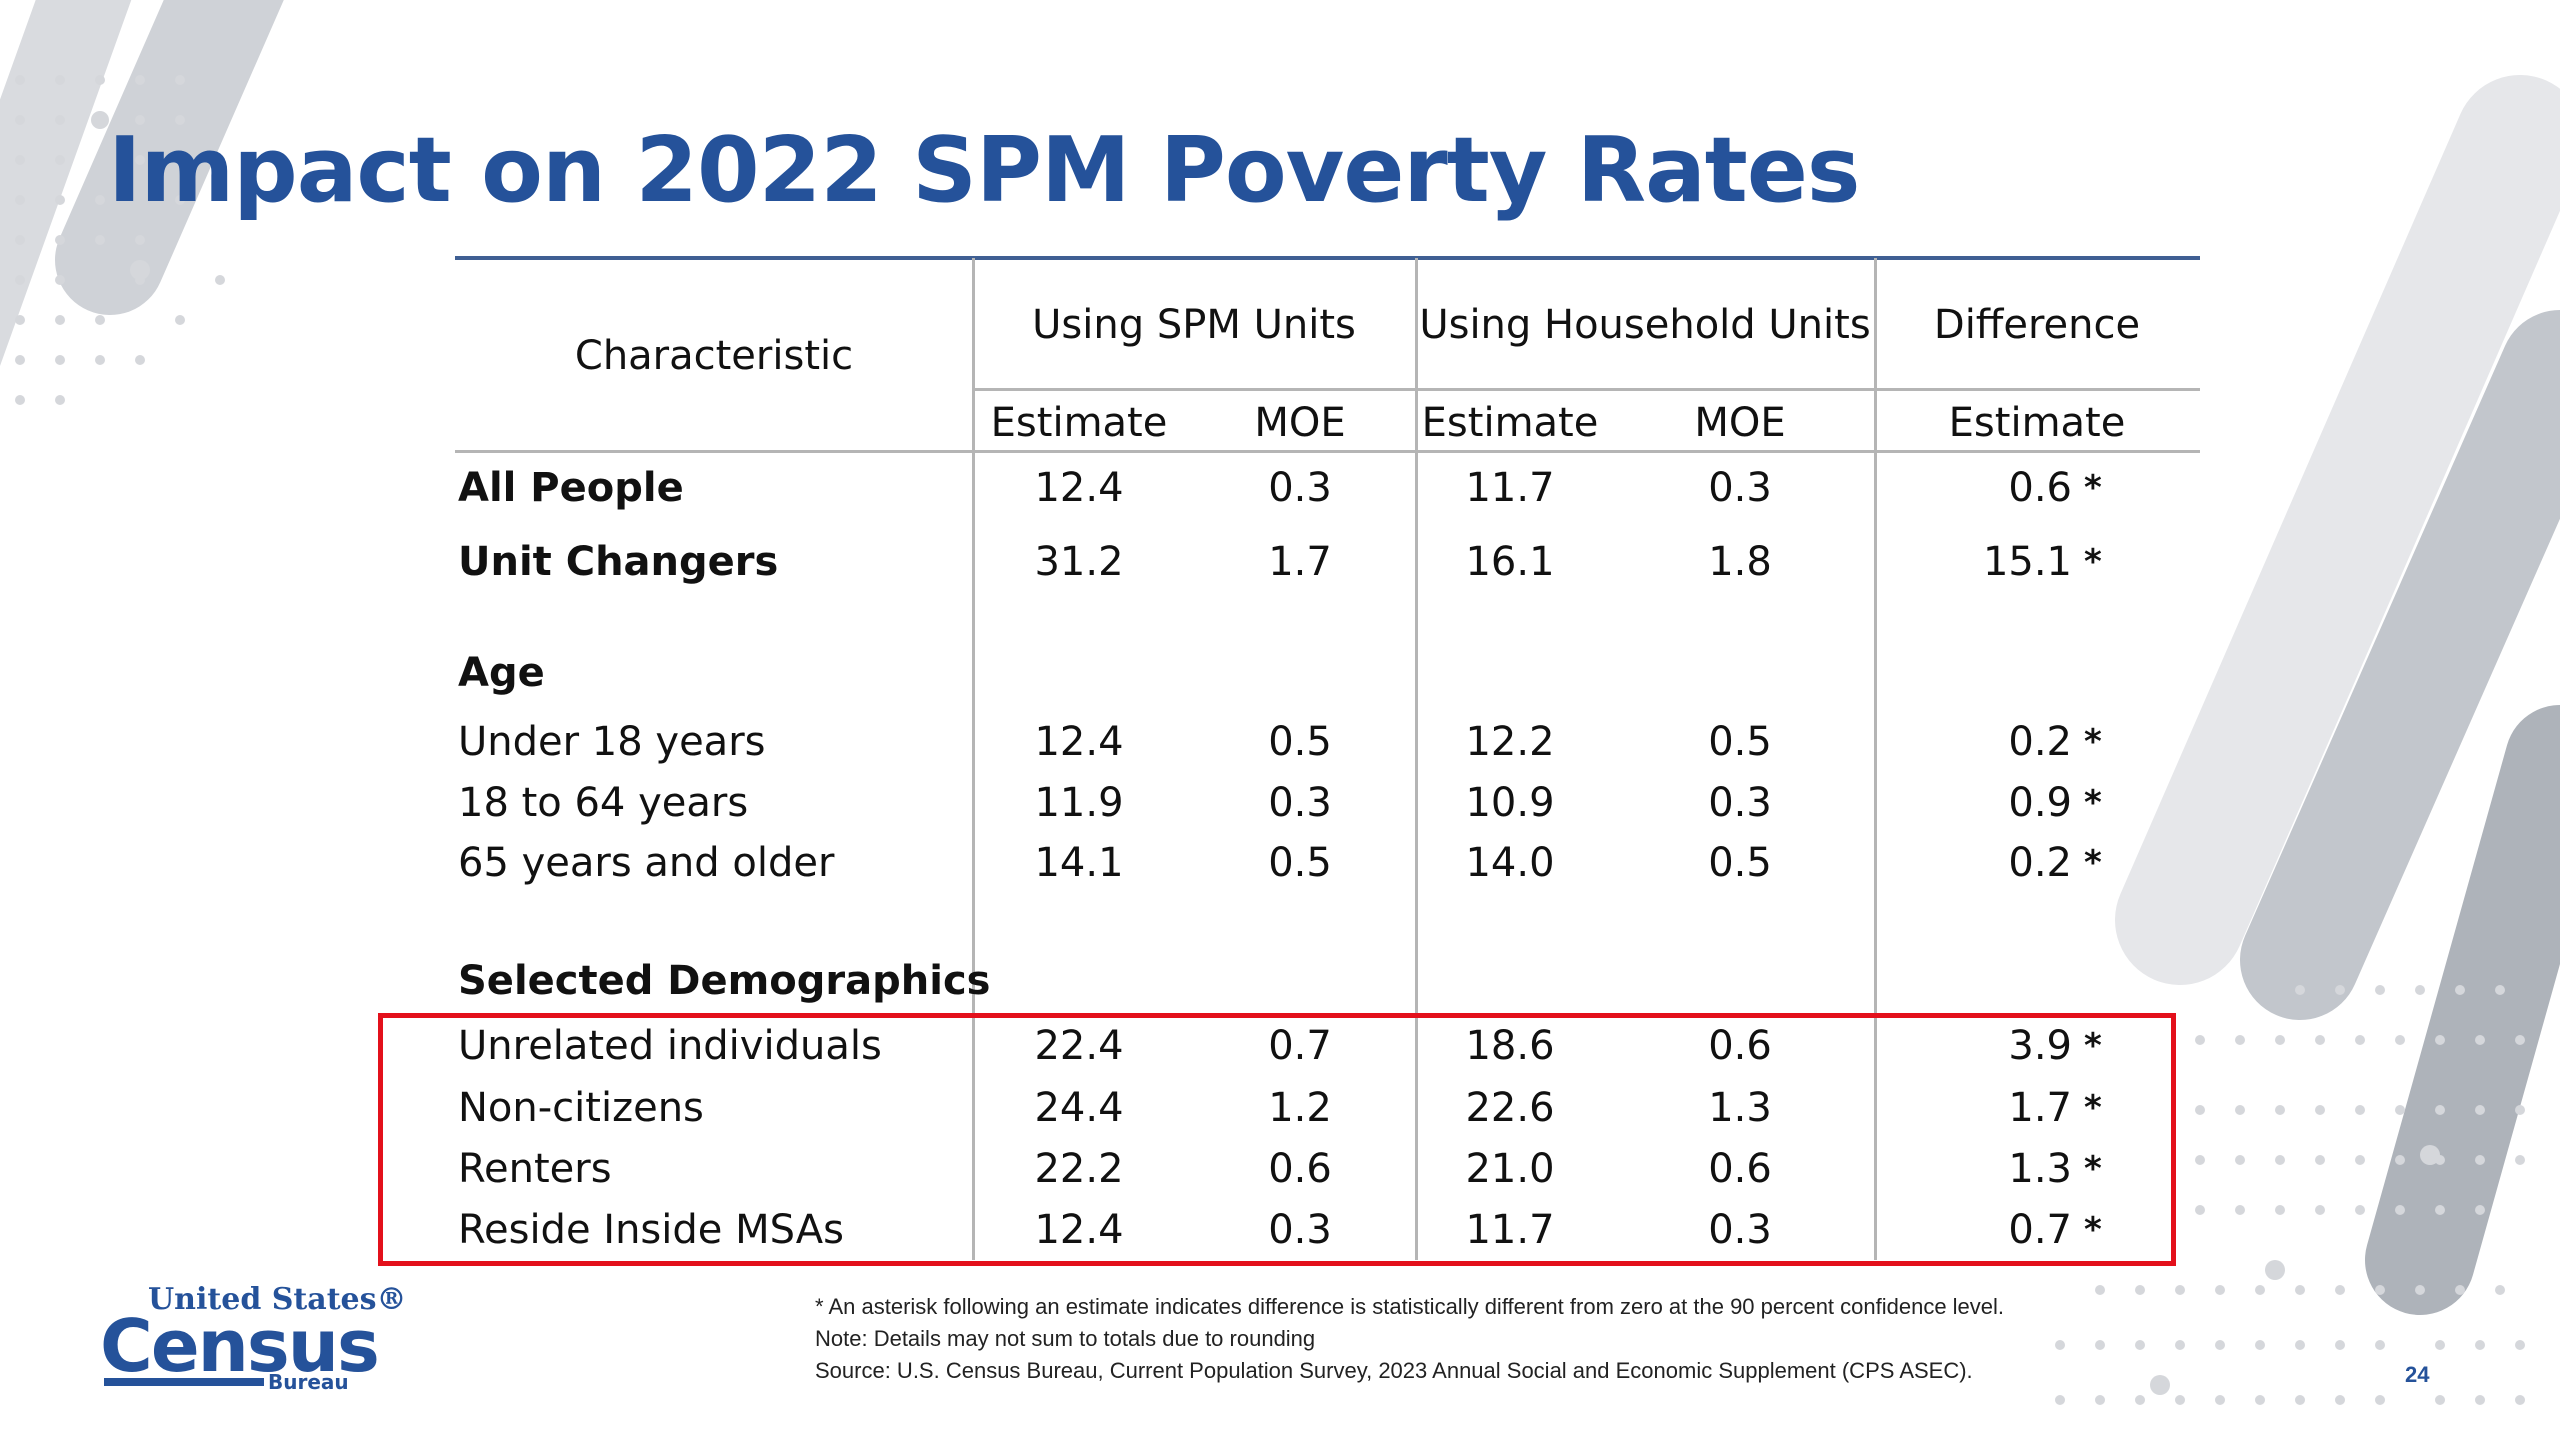  What do you see at coordinates (1740, 562) in the screenshot?
I see `hh-moe: 1.8` at bounding box center [1740, 562].